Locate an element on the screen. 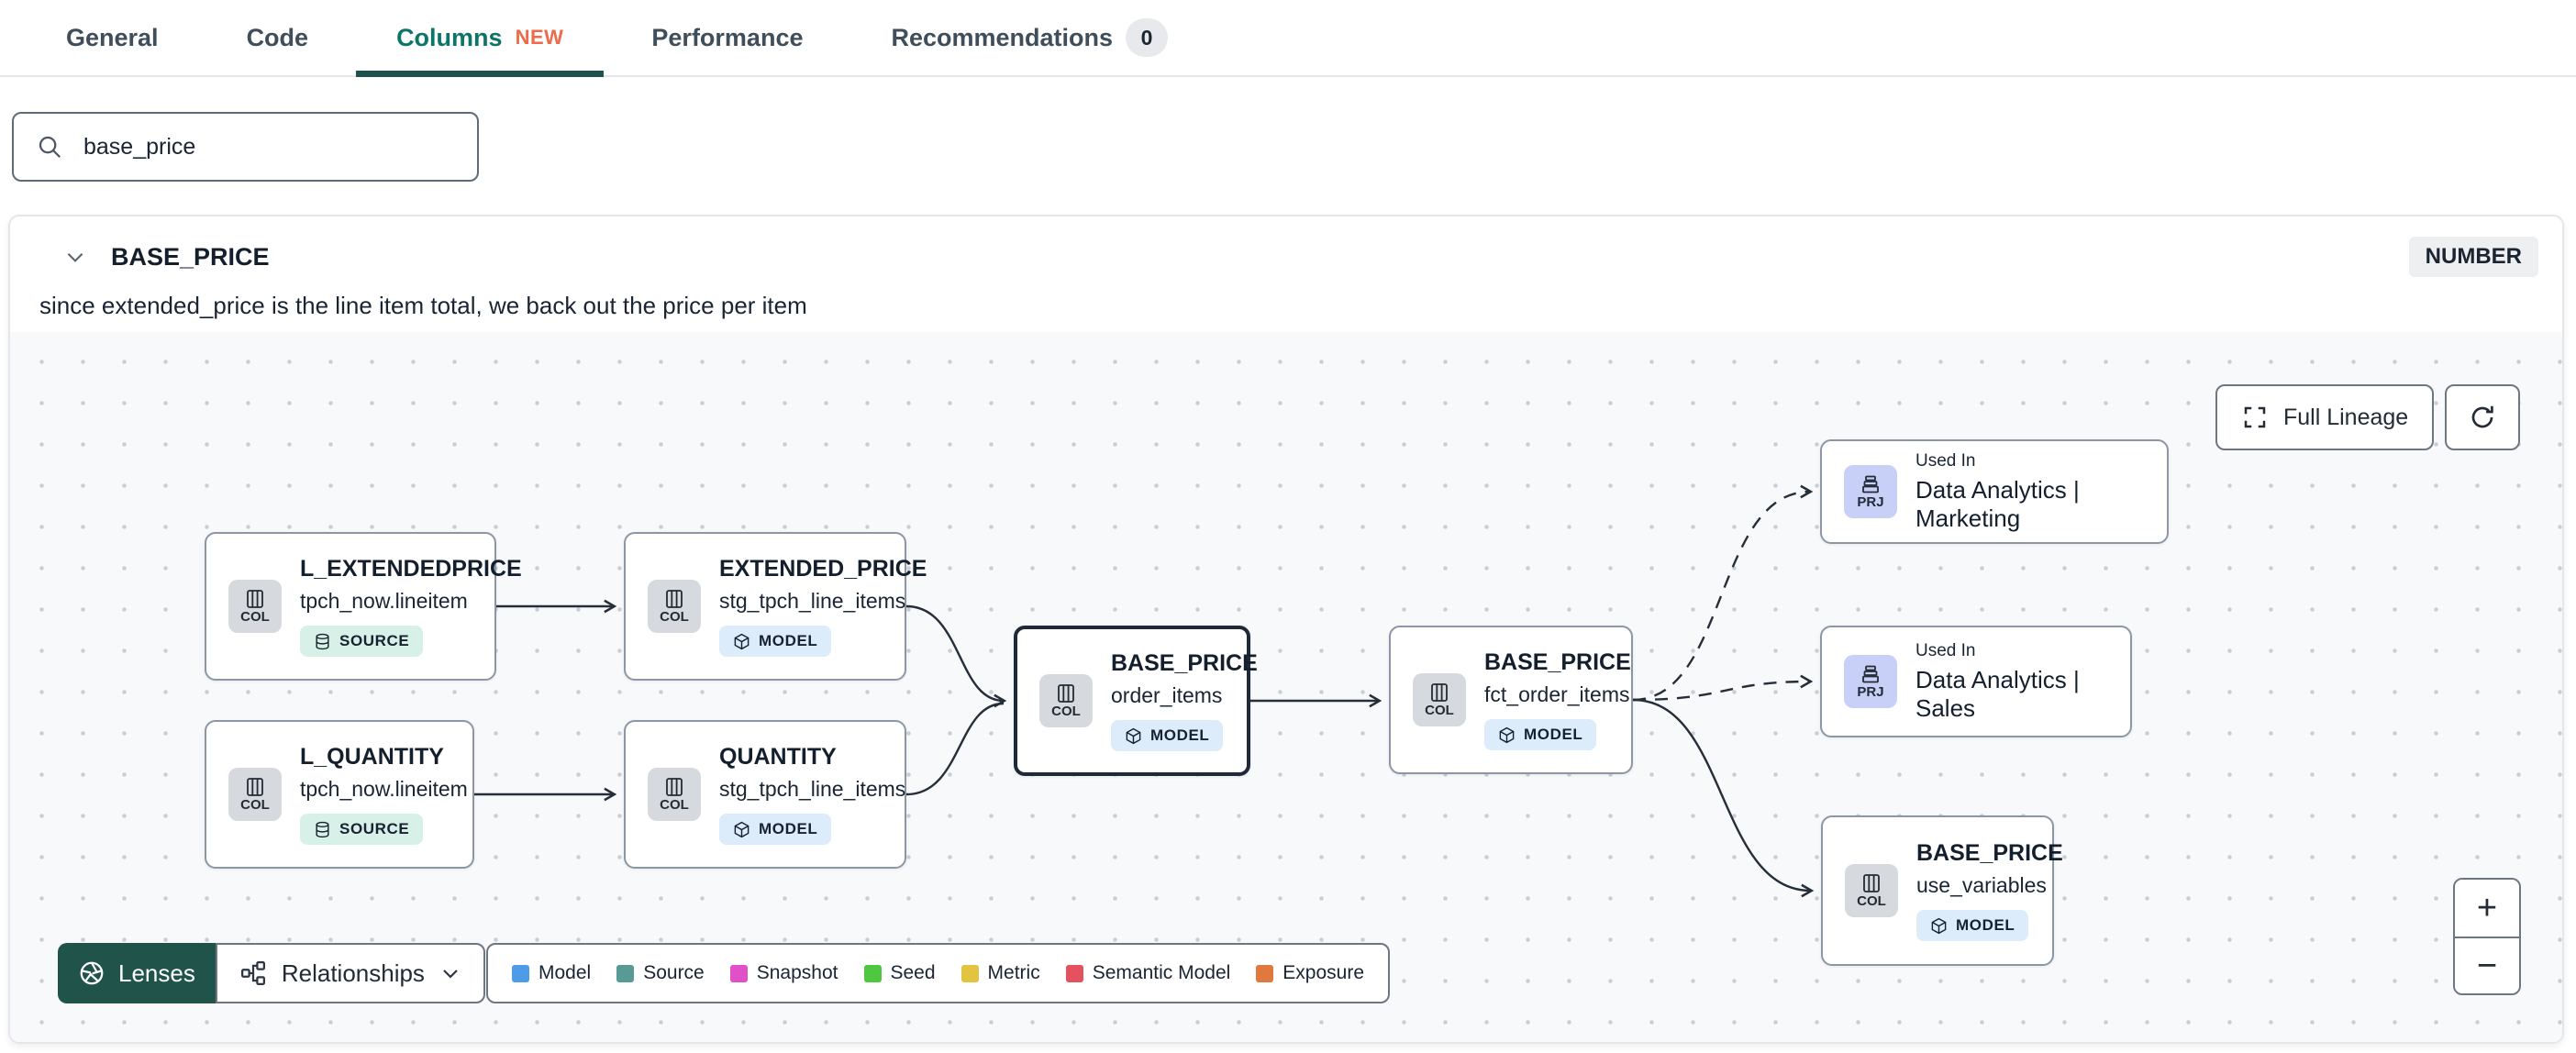  node-subtitle: fct_order_items is located at coordinates (1557, 694).